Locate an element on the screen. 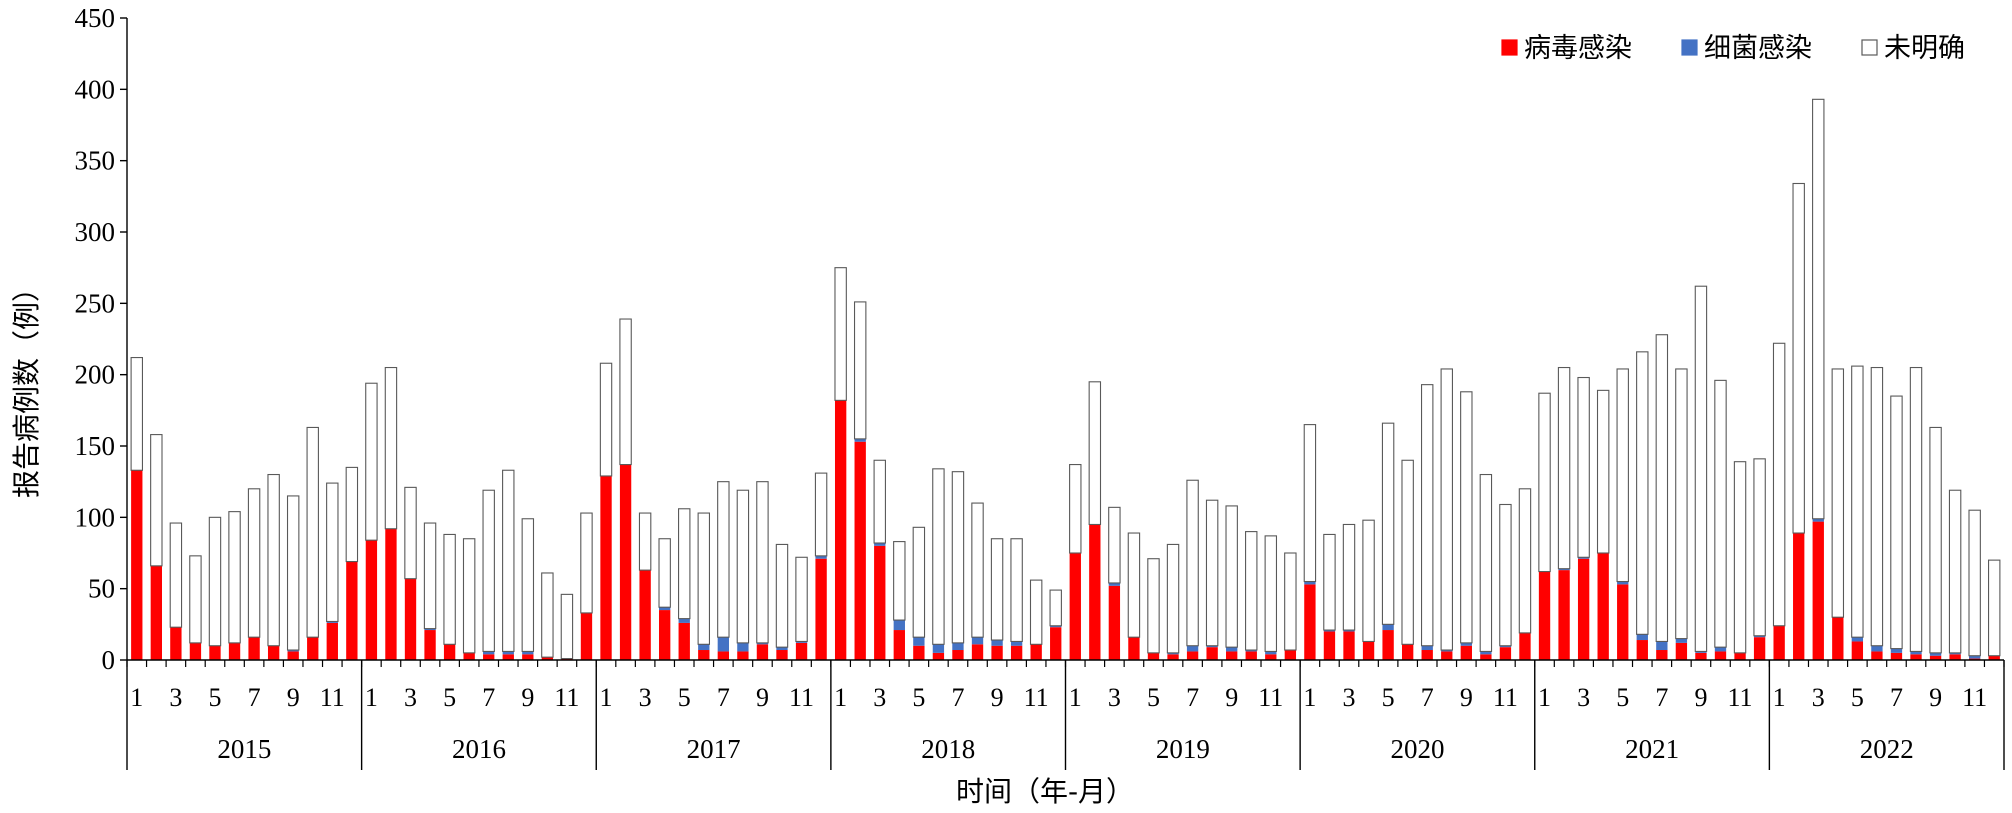 The height and width of the screenshot is (813, 2012). legend: 病毒感染 细菌感染 未明确 is located at coordinates (1733, 48).